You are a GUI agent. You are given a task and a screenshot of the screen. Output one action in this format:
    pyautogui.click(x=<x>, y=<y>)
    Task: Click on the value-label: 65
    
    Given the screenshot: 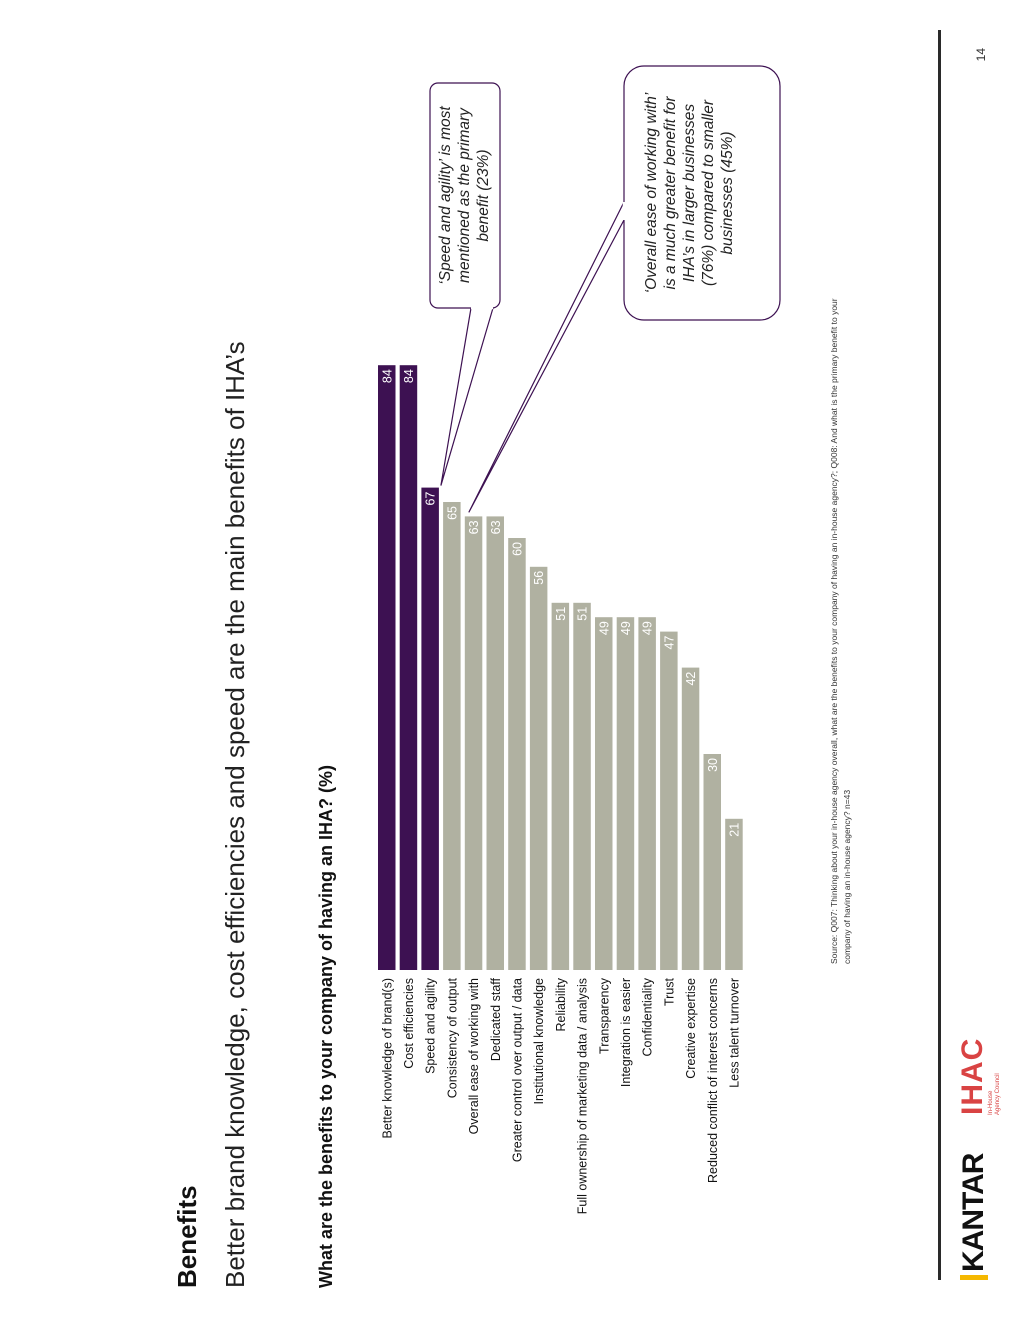 What is the action you would take?
    pyautogui.click(x=452, y=513)
    